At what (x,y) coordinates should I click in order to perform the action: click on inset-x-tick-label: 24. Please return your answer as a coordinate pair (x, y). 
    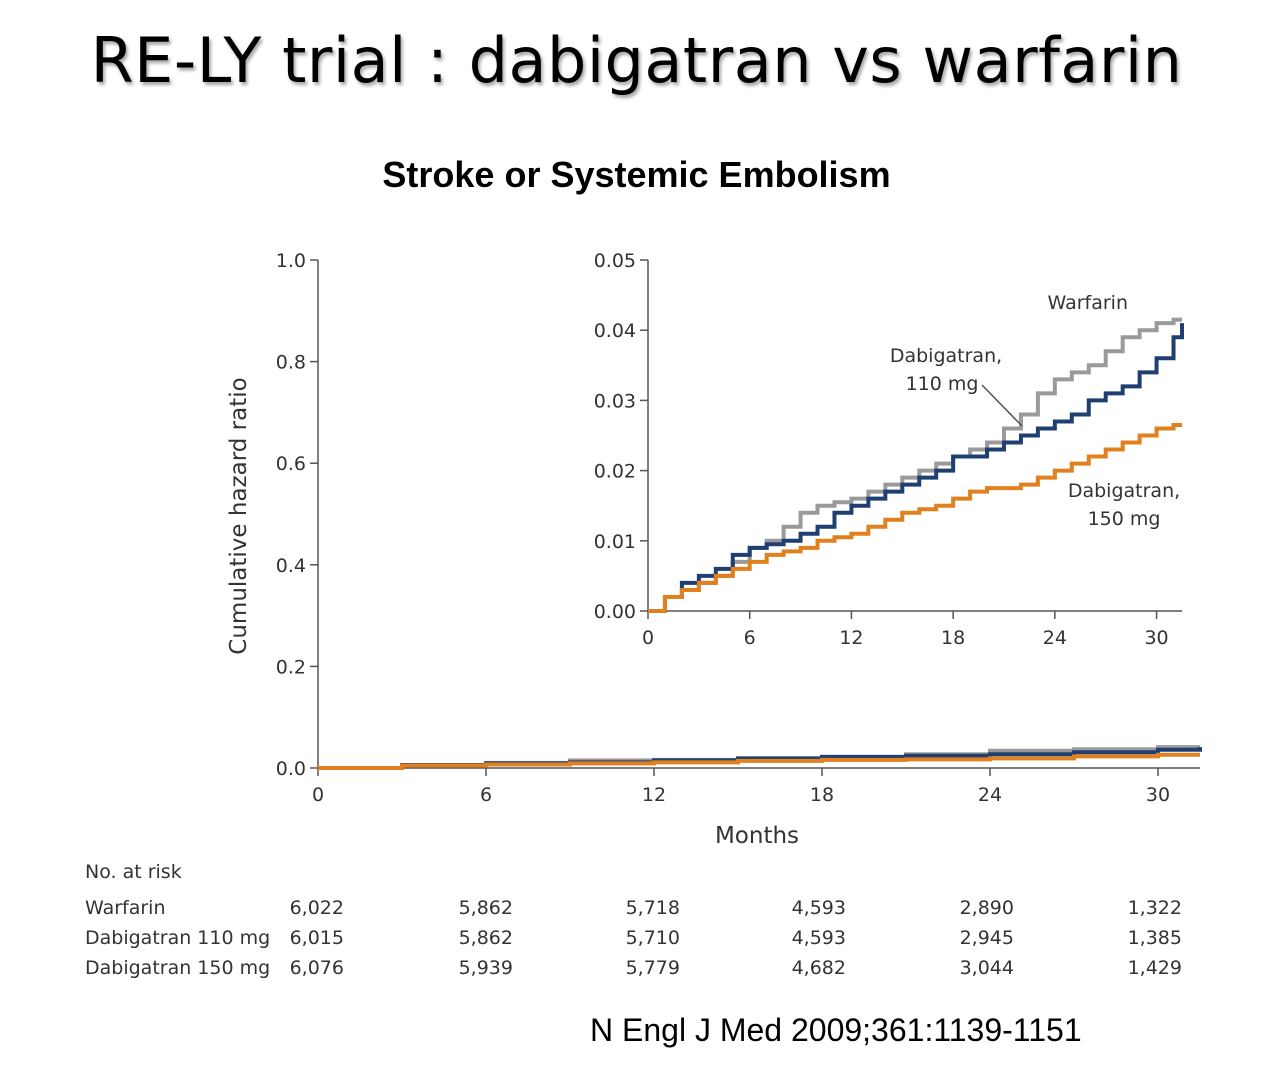
    Looking at the image, I should click on (1055, 638).